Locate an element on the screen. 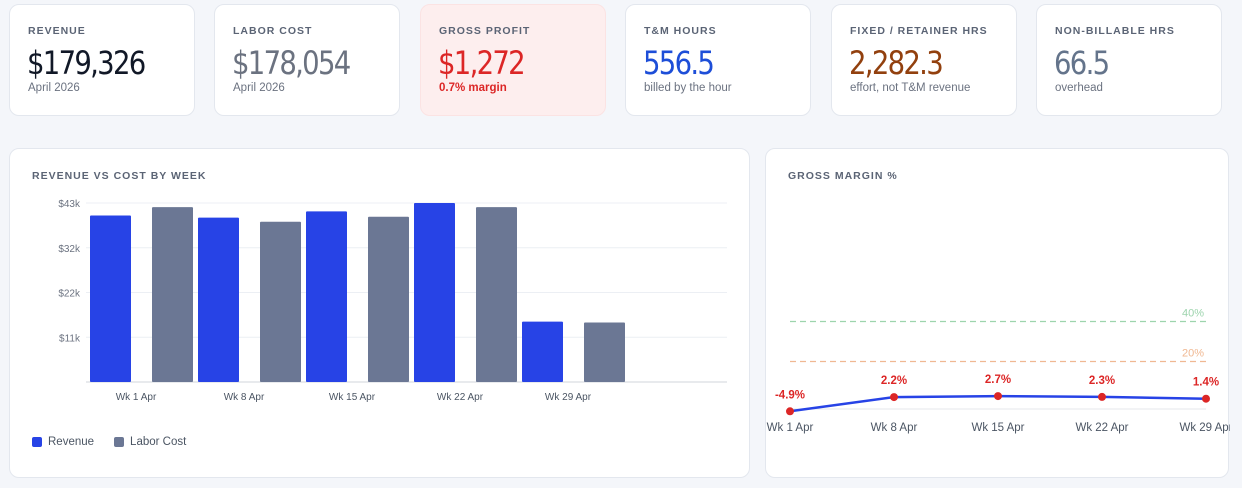 The image size is (1242, 488). kpi-subtext: billed by the hour is located at coordinates (688, 88).